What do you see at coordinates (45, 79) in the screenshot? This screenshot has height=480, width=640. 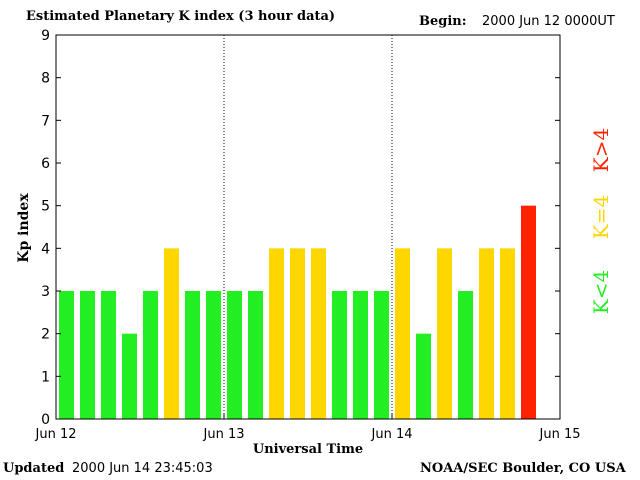 I see `y-tick-label: 8` at bounding box center [45, 79].